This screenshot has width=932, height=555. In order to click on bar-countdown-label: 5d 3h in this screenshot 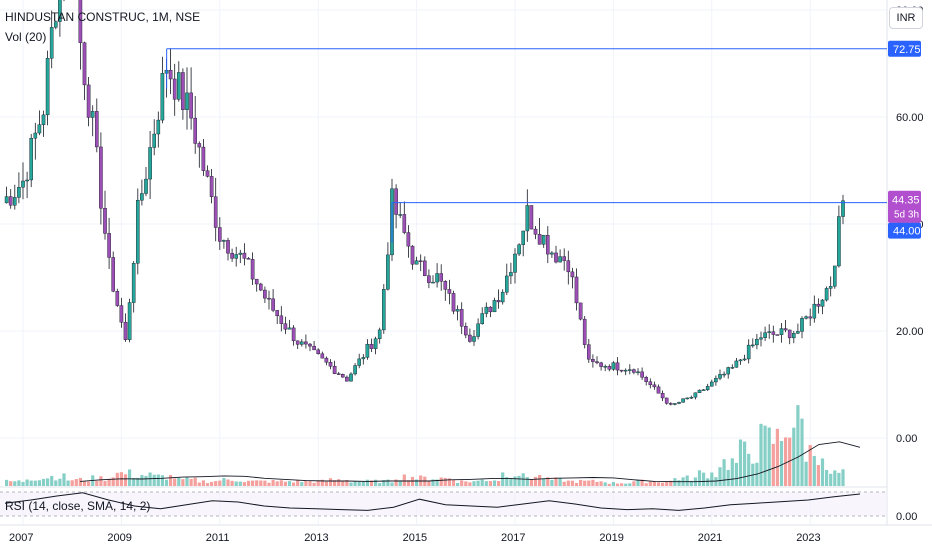, I will do `click(906, 215)`.